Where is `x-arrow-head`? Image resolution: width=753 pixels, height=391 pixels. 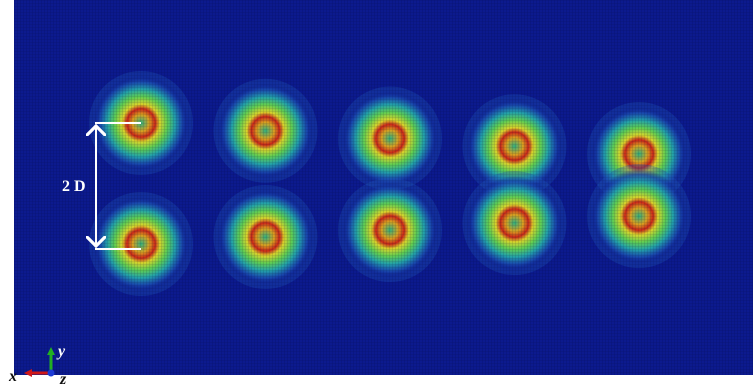
x-arrow-head is located at coordinates (28, 373).